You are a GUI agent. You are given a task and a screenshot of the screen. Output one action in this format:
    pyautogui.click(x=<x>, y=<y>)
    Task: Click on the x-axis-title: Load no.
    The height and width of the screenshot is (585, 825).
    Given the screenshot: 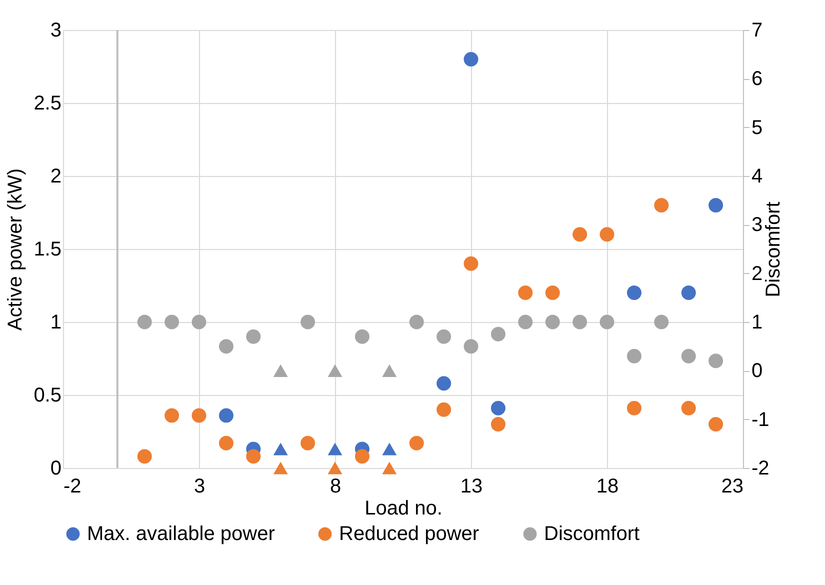 What is the action you would take?
    pyautogui.click(x=403, y=509)
    